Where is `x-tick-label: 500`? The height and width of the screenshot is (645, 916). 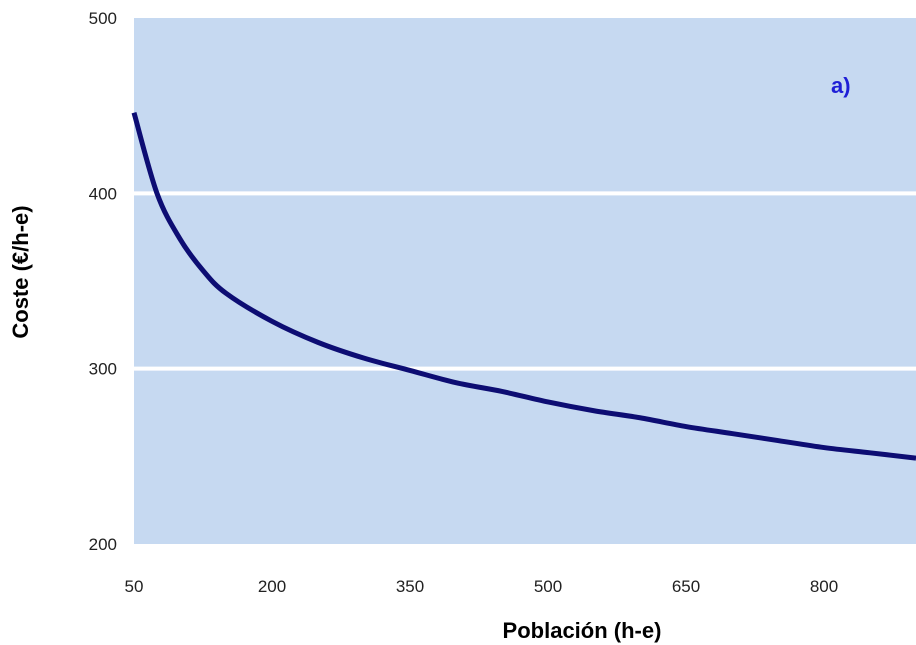 x-tick-label: 500 is located at coordinates (548, 586).